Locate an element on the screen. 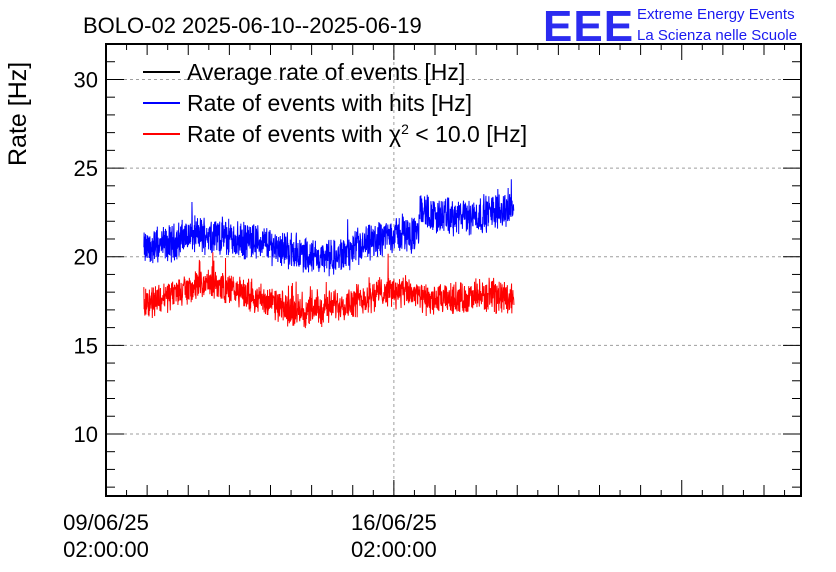 This screenshot has height=572, width=836. y-tick-labels: 10 15 20 25 30 is located at coordinates (86, 257).